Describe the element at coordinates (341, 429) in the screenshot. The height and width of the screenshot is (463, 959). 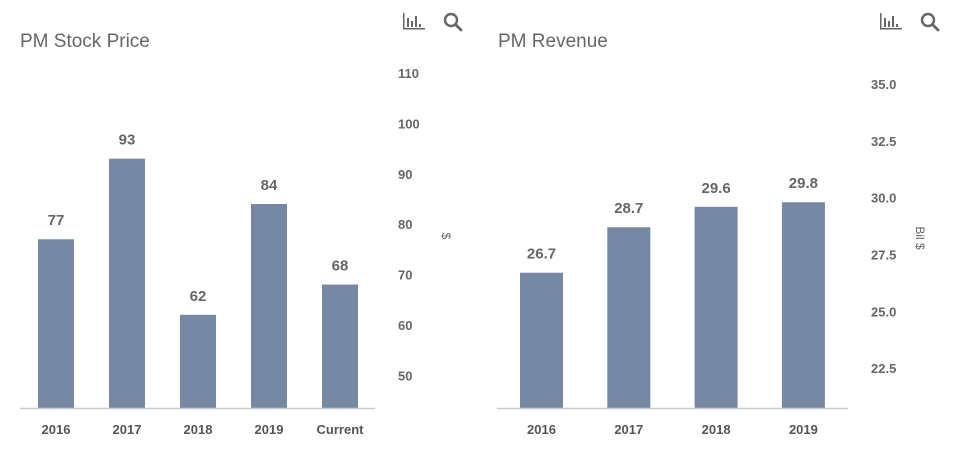
I see `x-tick-label: Current` at that location.